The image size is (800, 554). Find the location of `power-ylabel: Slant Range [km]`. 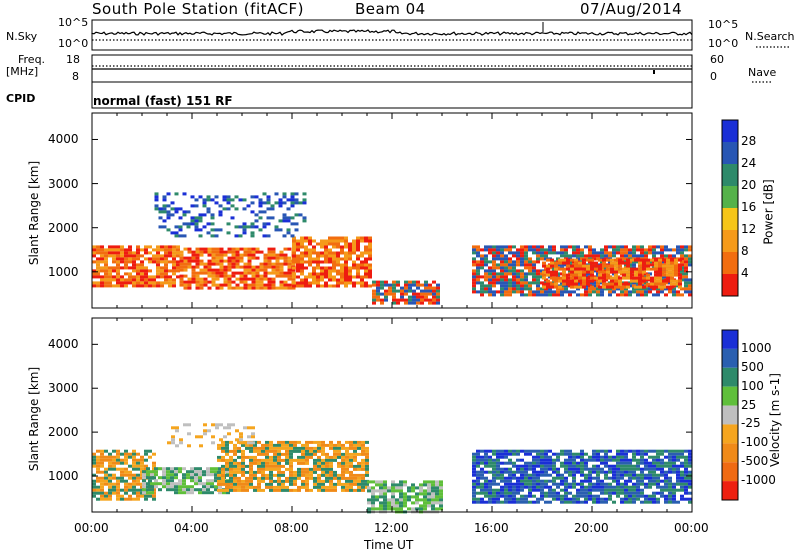

power-ylabel: Slant Range [km] is located at coordinates (34, 213).